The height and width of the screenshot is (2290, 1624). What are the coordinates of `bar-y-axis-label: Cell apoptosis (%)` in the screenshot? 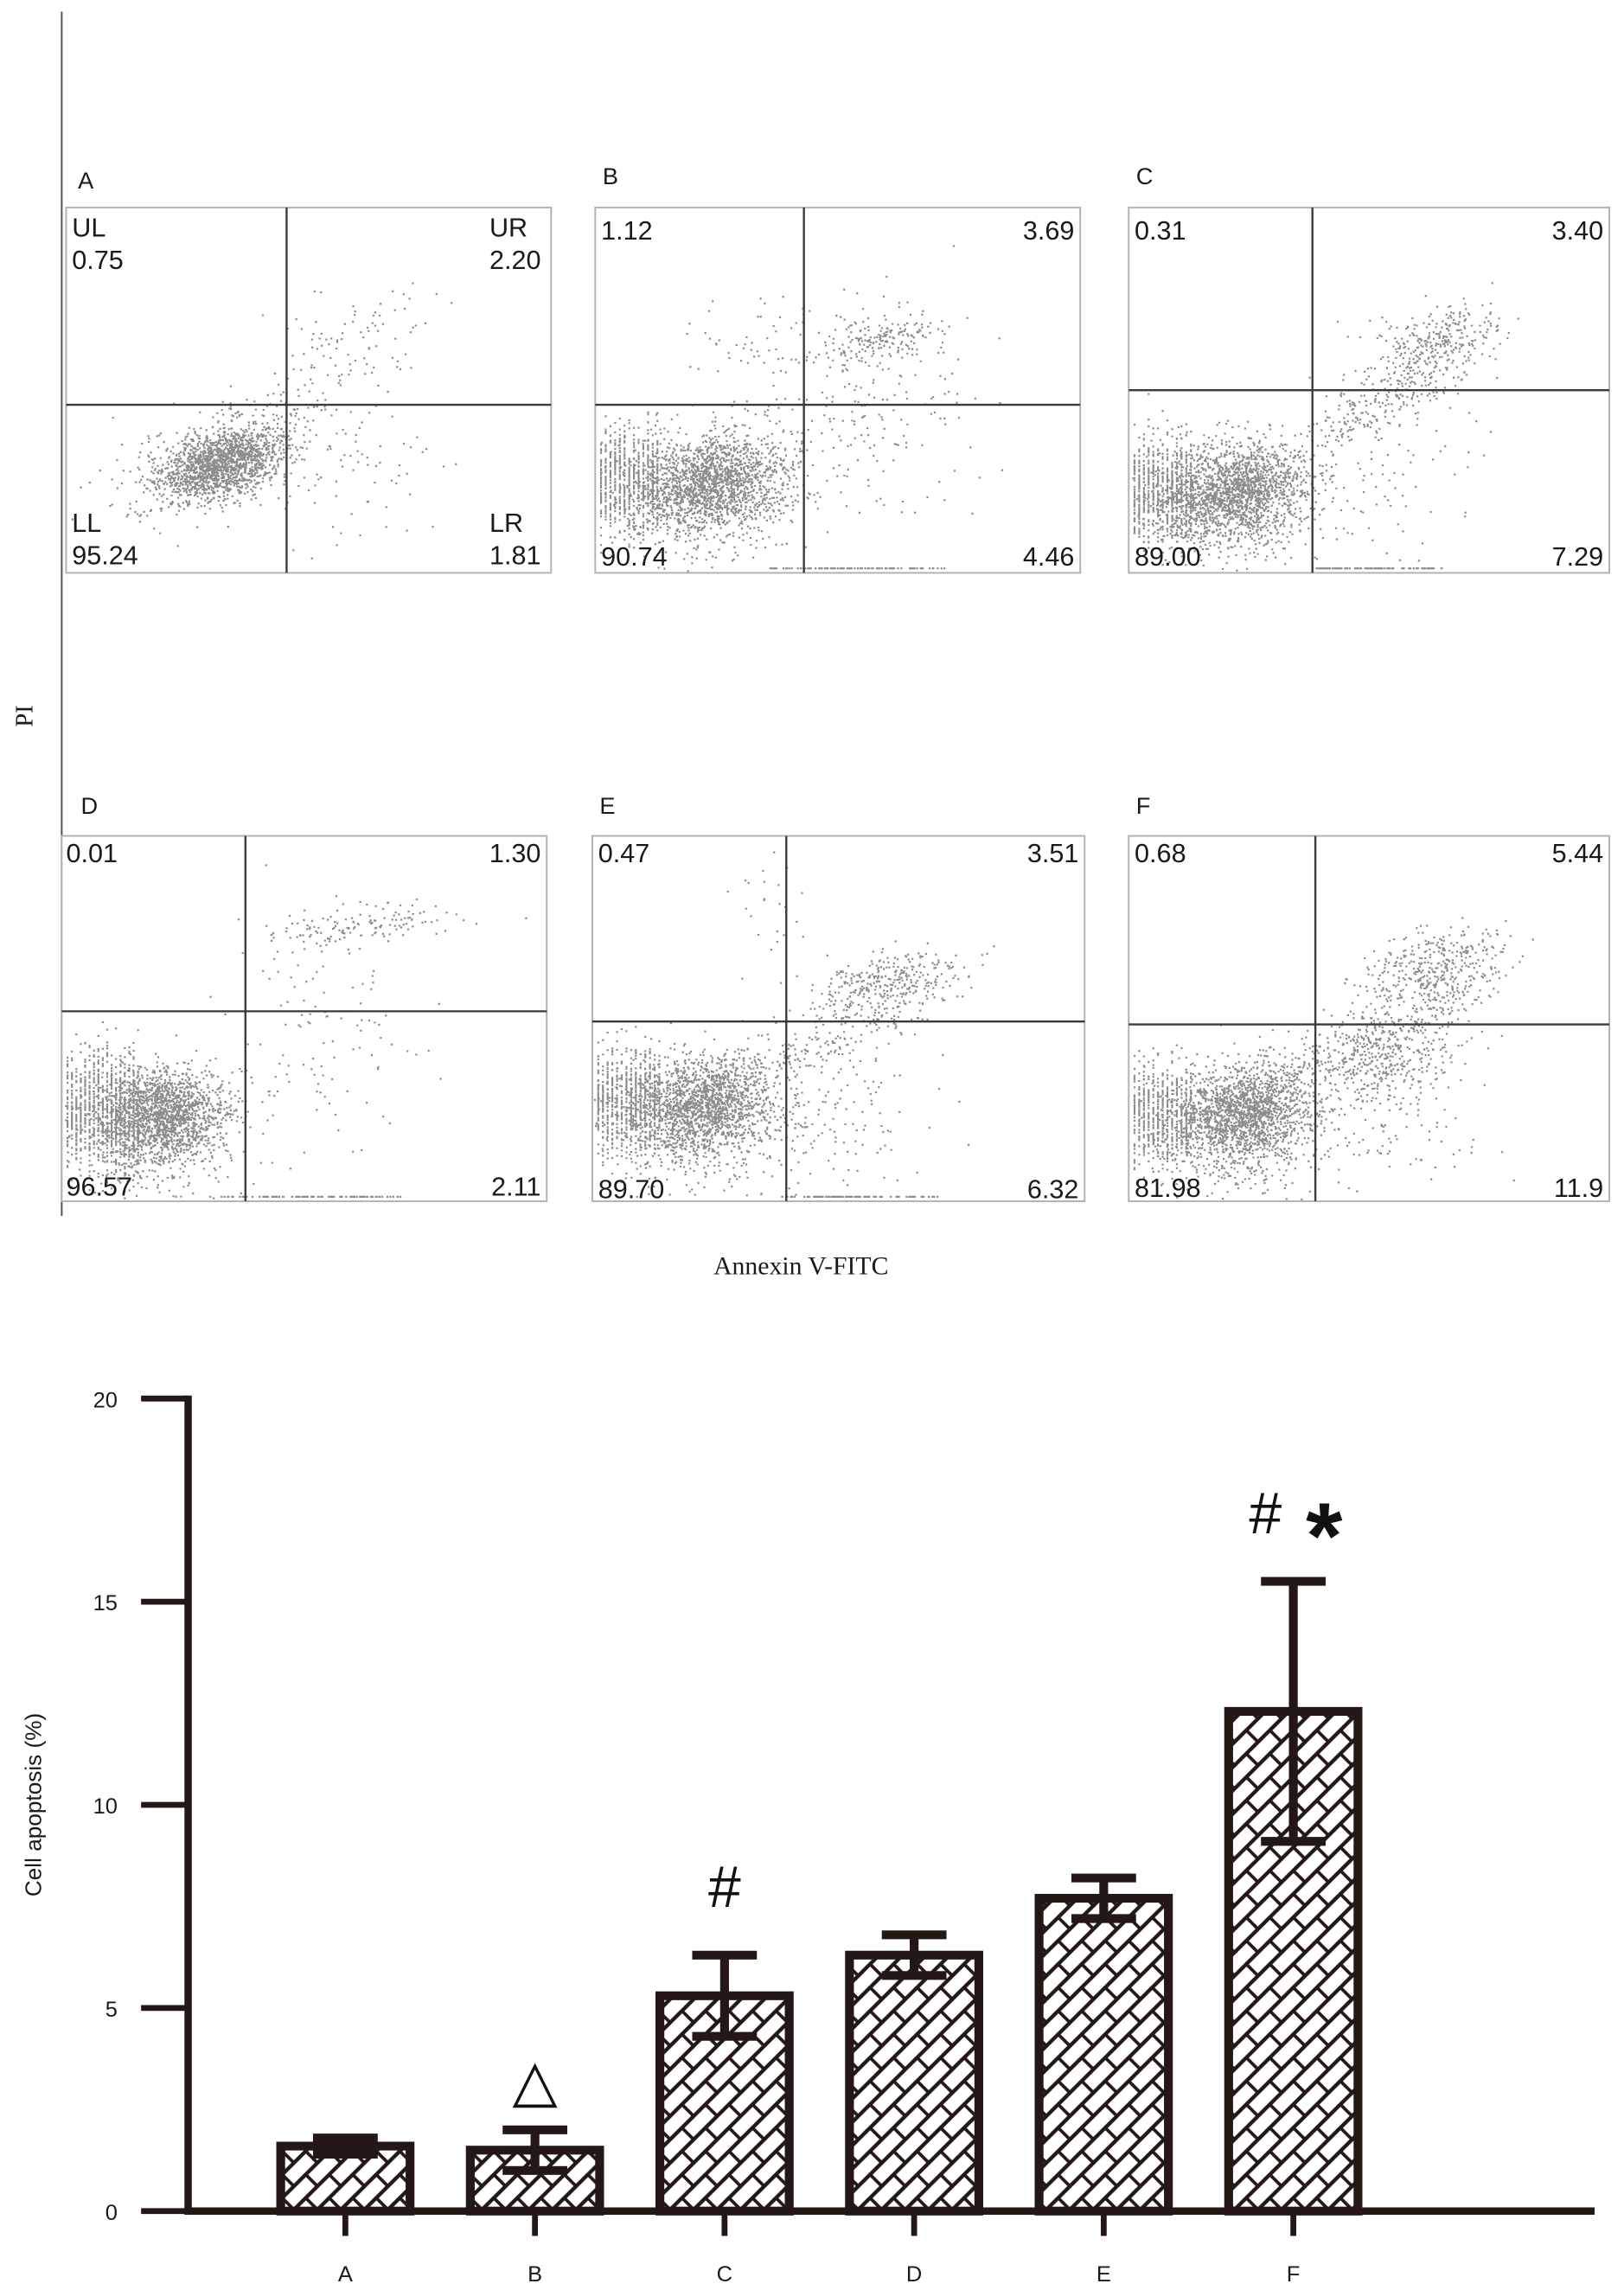 It's located at (34, 1805).